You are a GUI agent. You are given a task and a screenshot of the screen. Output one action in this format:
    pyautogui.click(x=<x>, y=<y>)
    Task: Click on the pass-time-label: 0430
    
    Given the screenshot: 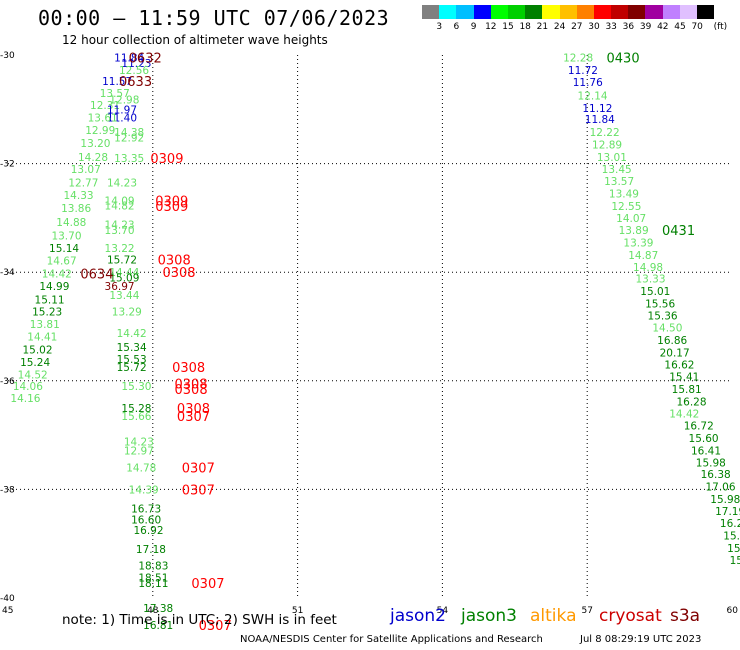 What is the action you would take?
    pyautogui.click(x=623, y=59)
    